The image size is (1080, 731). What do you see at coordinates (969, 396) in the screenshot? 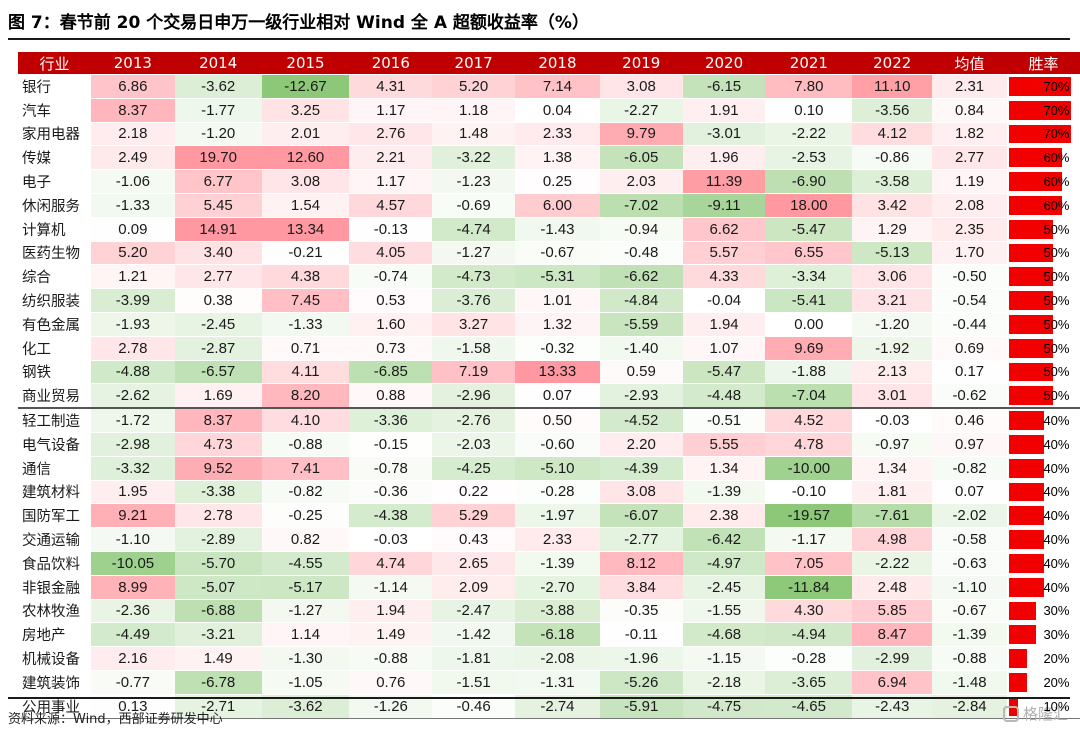
I see `mean-cell: -0.62` at bounding box center [969, 396].